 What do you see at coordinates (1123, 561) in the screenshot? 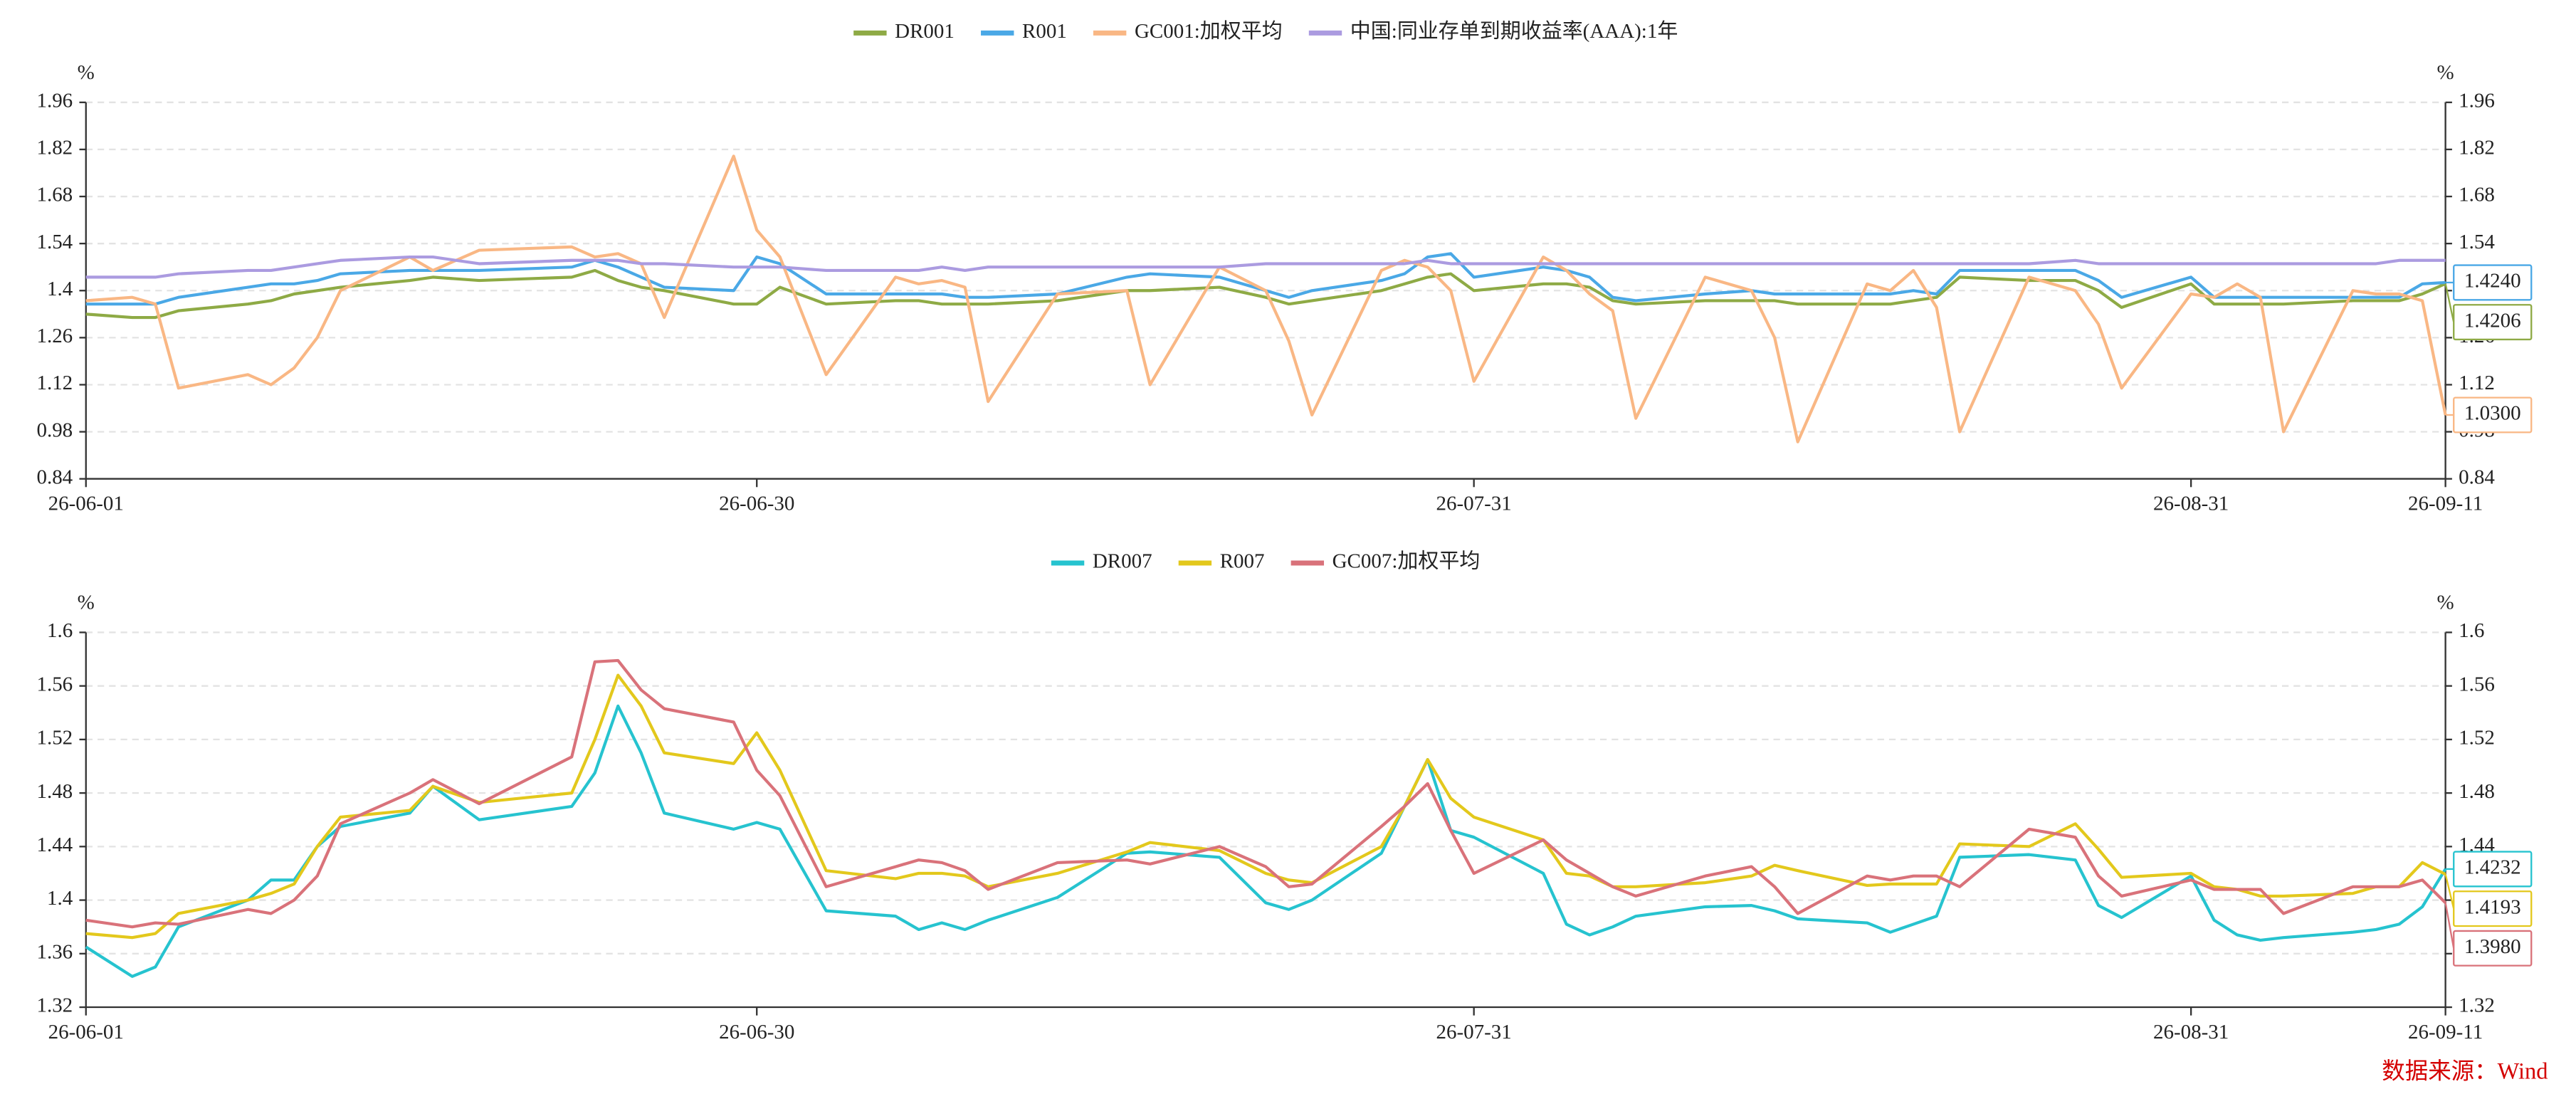
I see `legend-label: DR007` at bounding box center [1123, 561].